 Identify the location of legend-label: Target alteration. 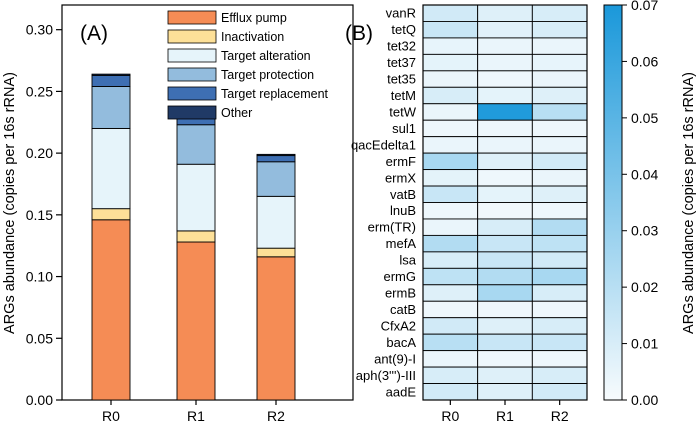
(266, 56).